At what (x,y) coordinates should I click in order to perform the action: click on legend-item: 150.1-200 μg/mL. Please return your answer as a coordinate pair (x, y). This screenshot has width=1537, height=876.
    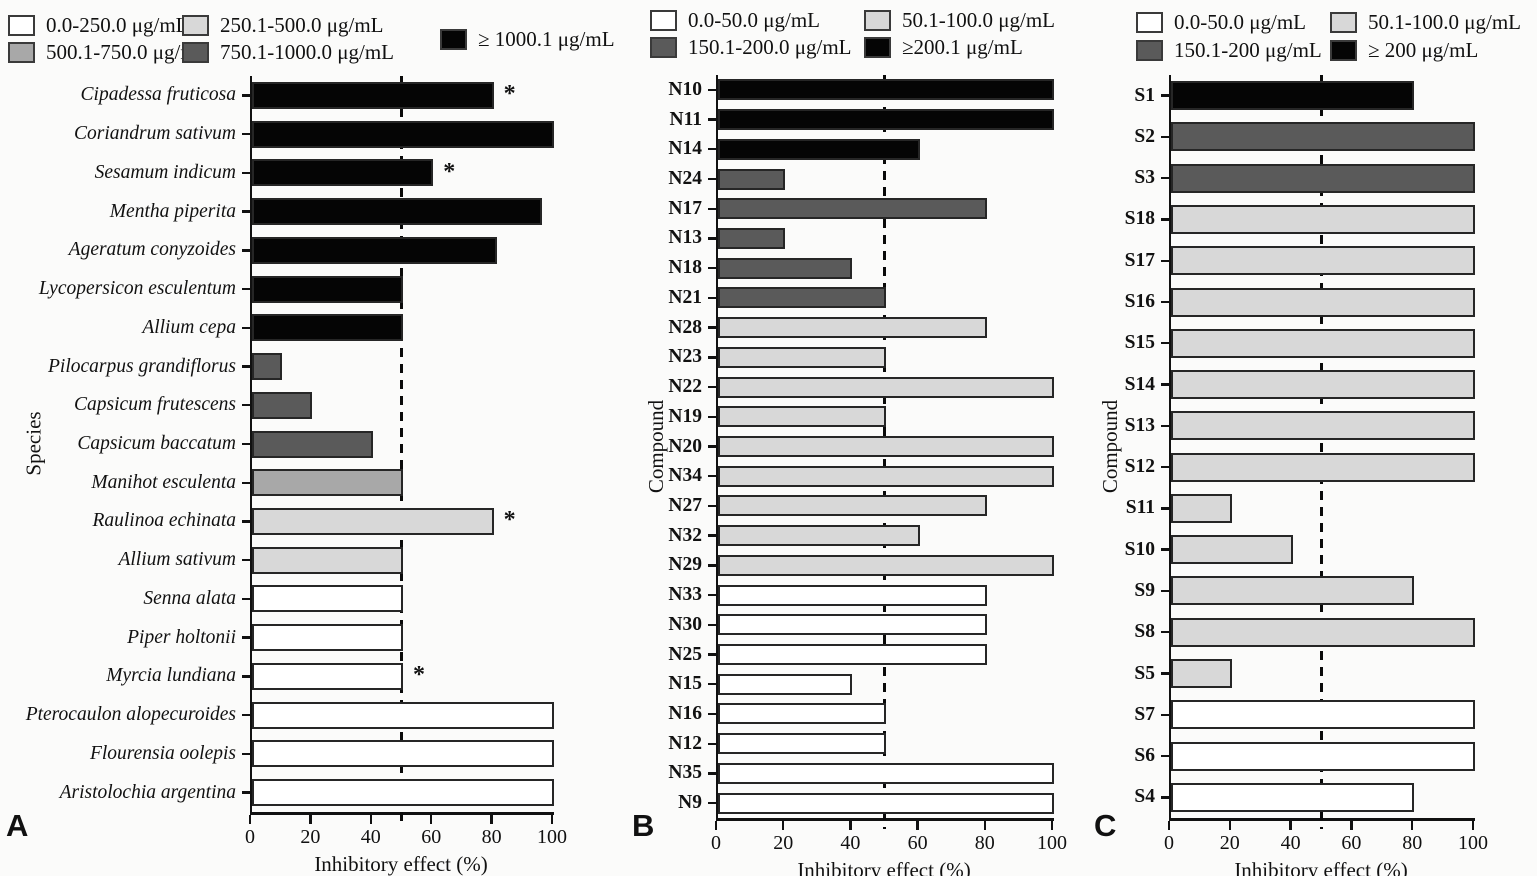
    Looking at the image, I should click on (1229, 50).